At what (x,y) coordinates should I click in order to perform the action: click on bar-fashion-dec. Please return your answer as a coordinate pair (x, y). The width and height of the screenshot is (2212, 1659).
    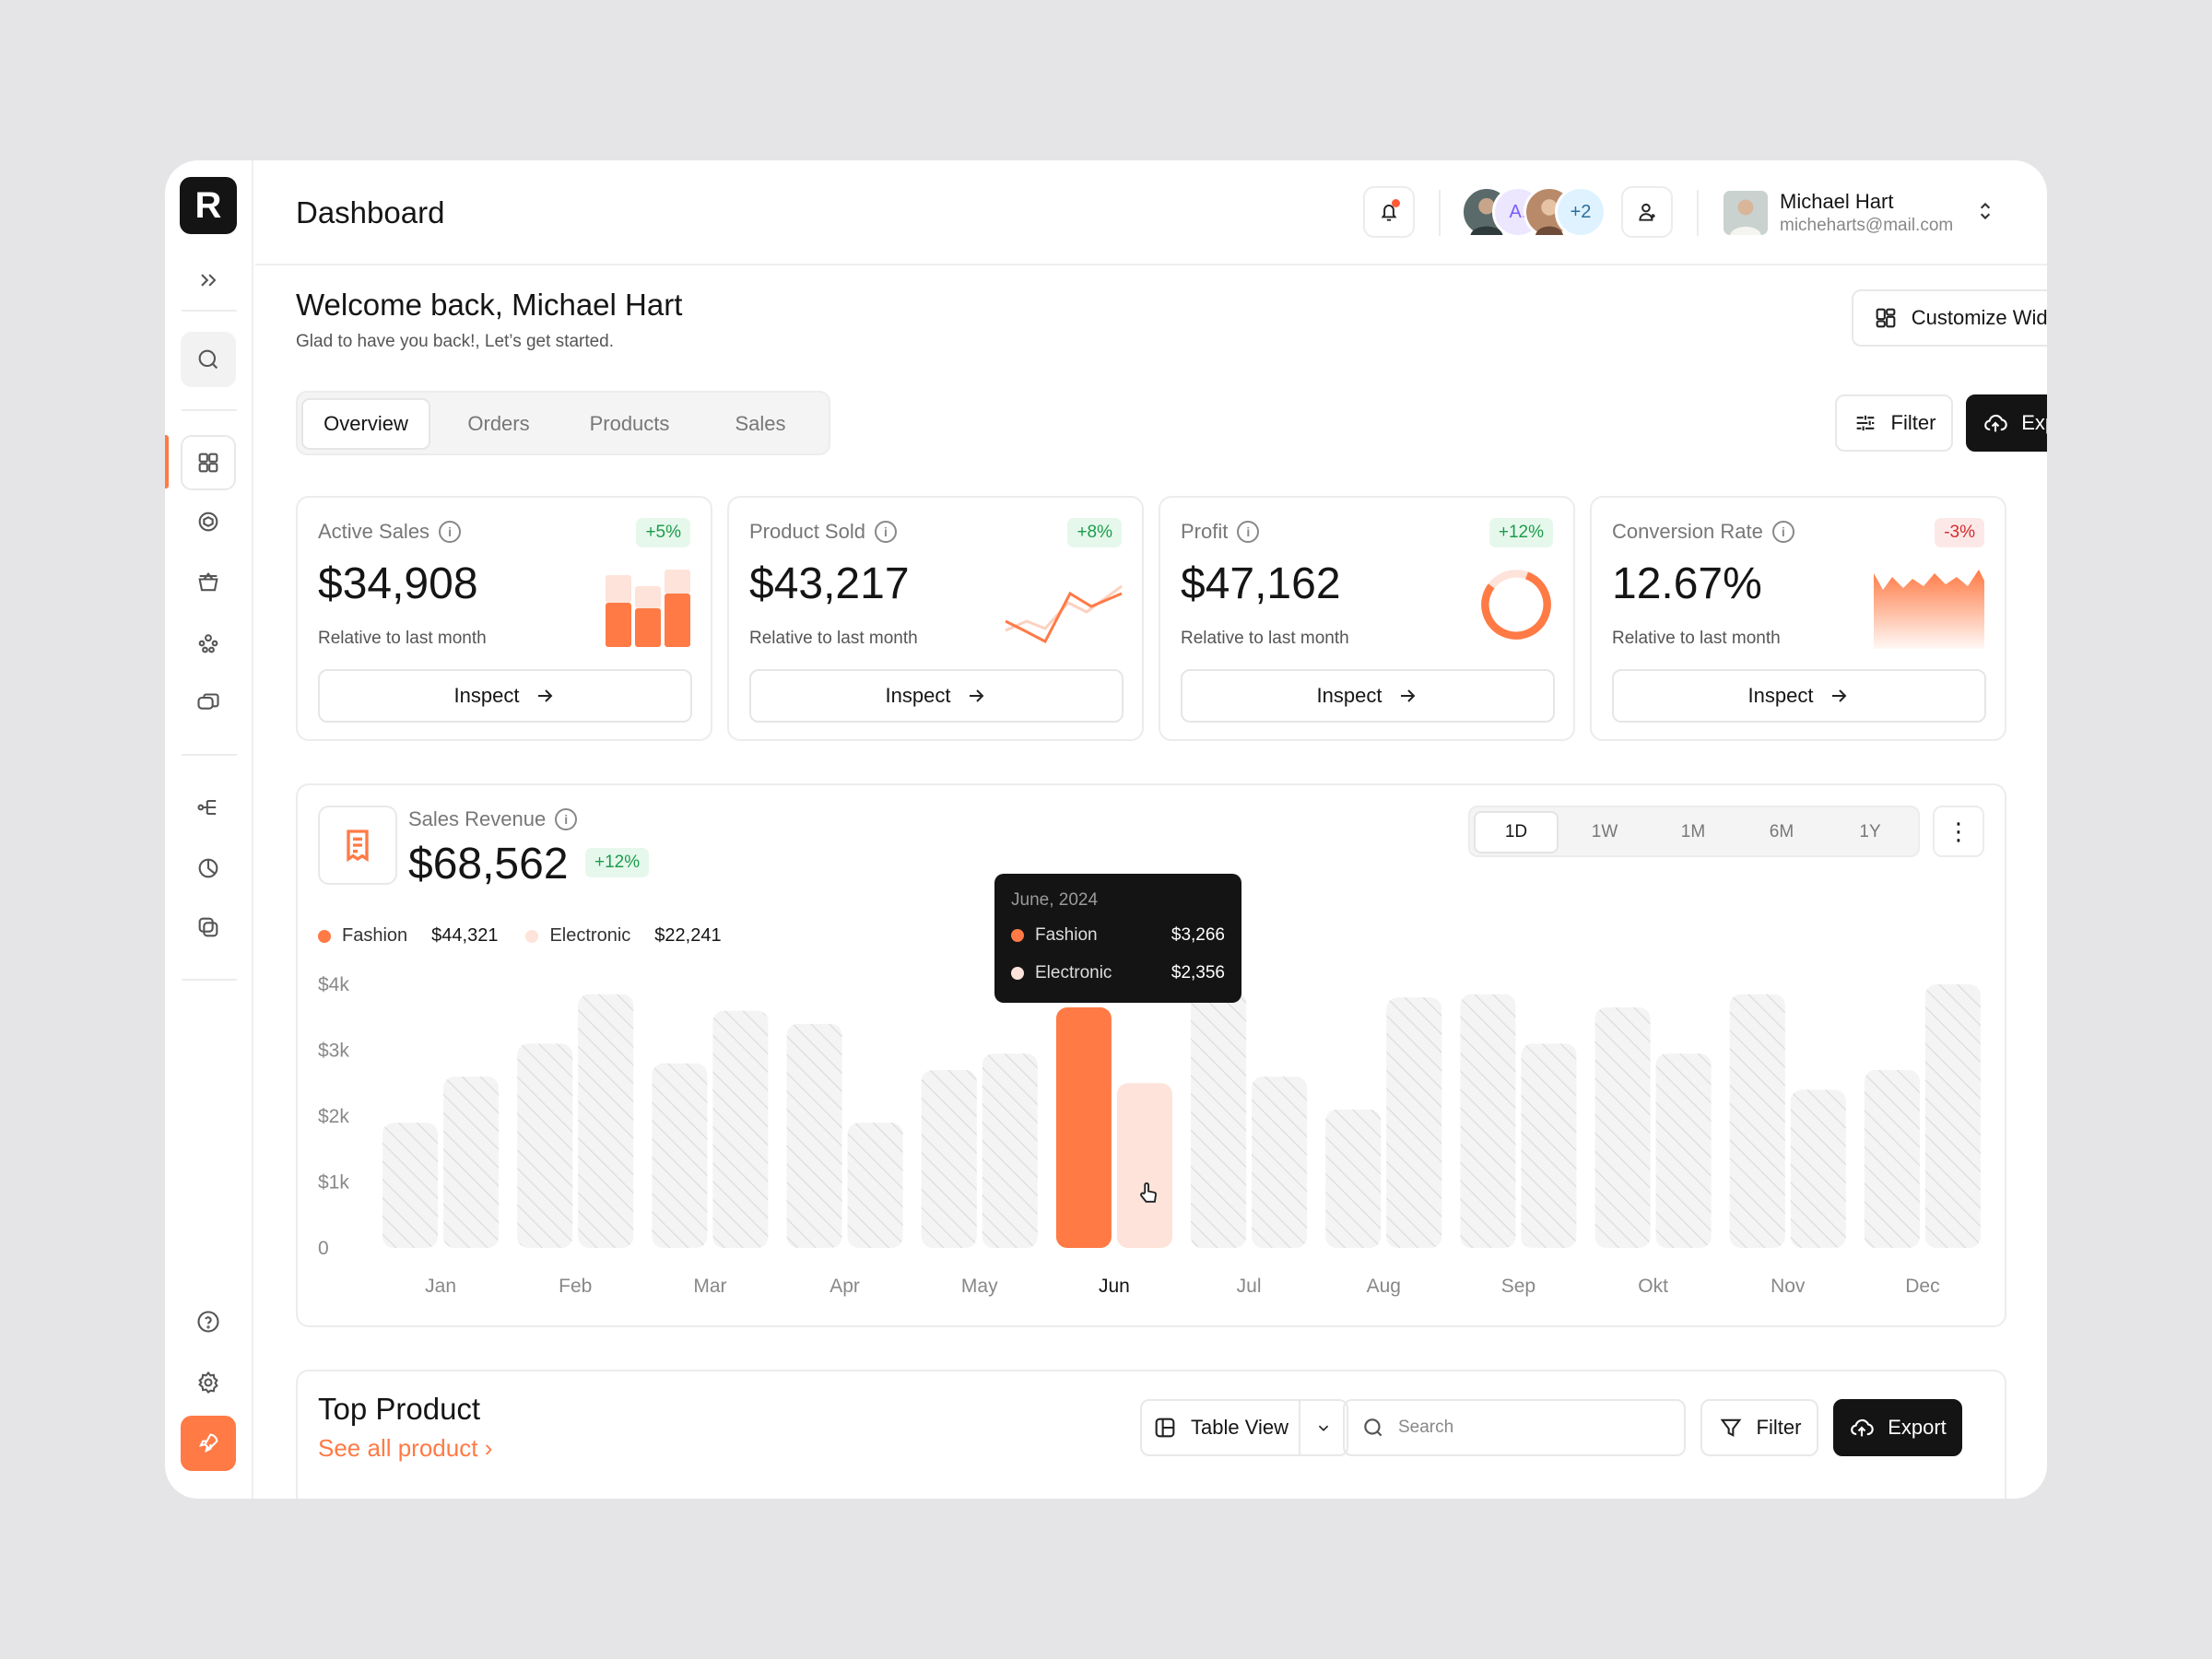
    Looking at the image, I should click on (1892, 1158).